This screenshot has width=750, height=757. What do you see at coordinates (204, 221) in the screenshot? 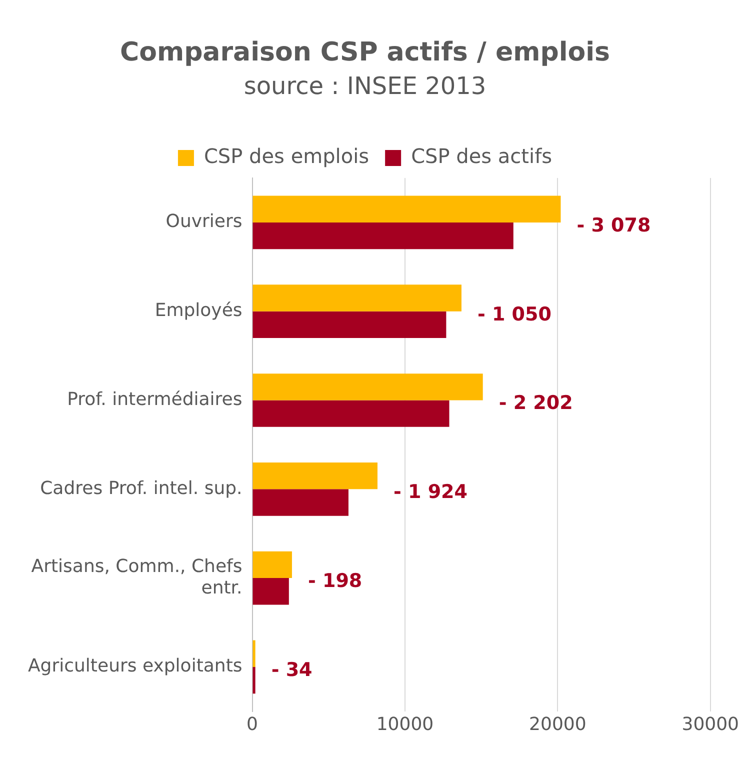
I see `y-tick-label: Ouvriers` at bounding box center [204, 221].